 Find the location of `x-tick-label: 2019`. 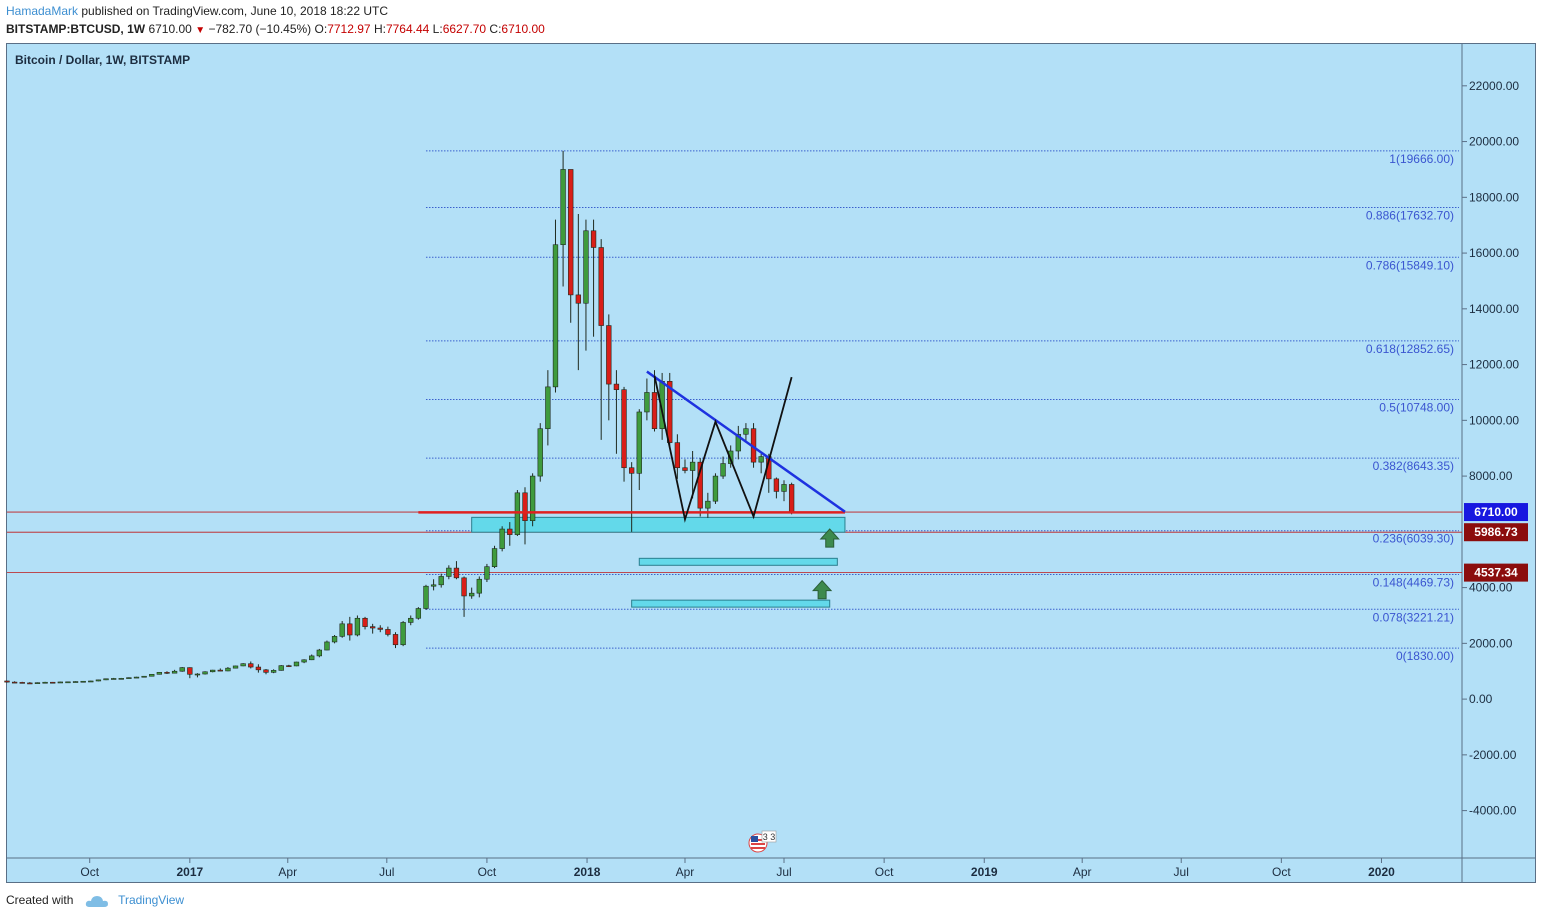

x-tick-label: 2019 is located at coordinates (984, 872).